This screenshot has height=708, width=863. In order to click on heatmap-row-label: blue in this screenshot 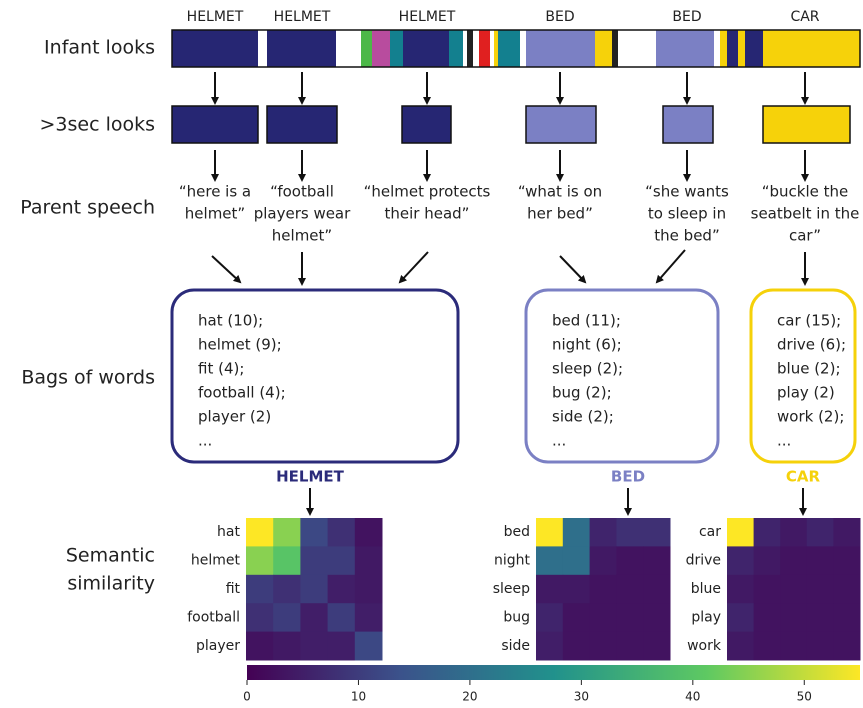, I will do `click(706, 589)`.